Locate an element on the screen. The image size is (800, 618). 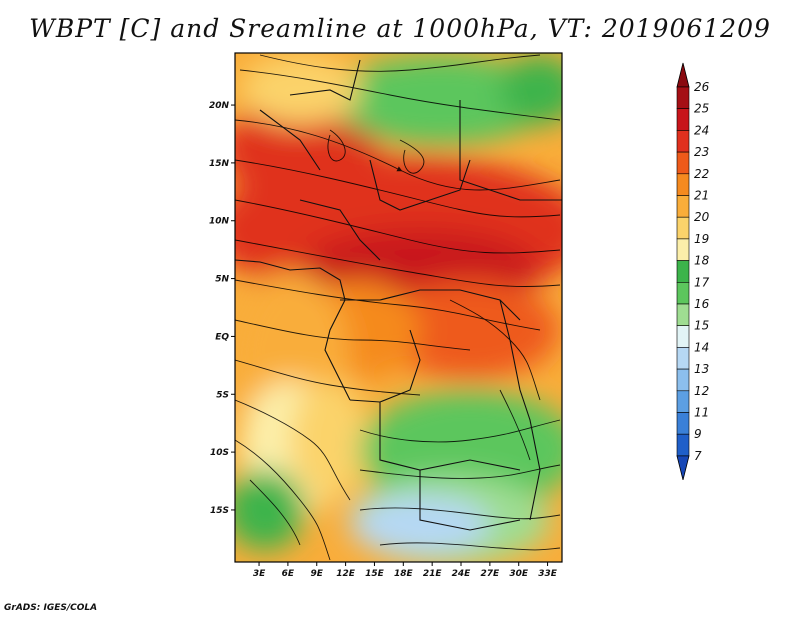
colorbar-label: 9 is located at coordinates (698, 434).